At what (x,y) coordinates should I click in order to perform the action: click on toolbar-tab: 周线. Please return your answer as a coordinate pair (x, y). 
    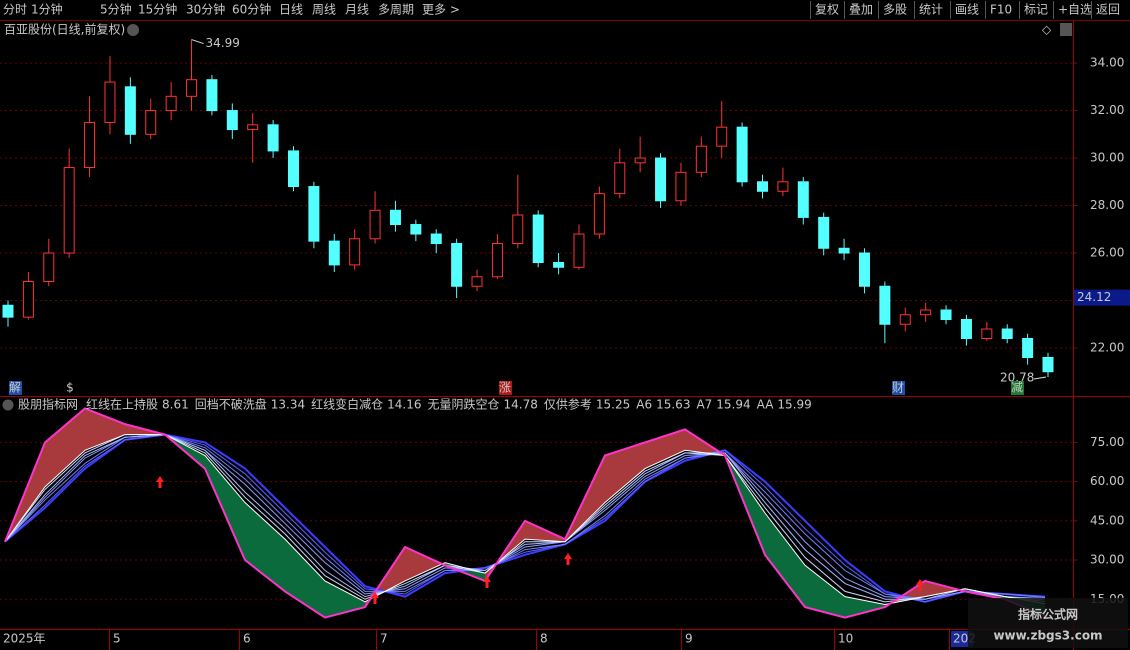
    Looking at the image, I should click on (324, 10).